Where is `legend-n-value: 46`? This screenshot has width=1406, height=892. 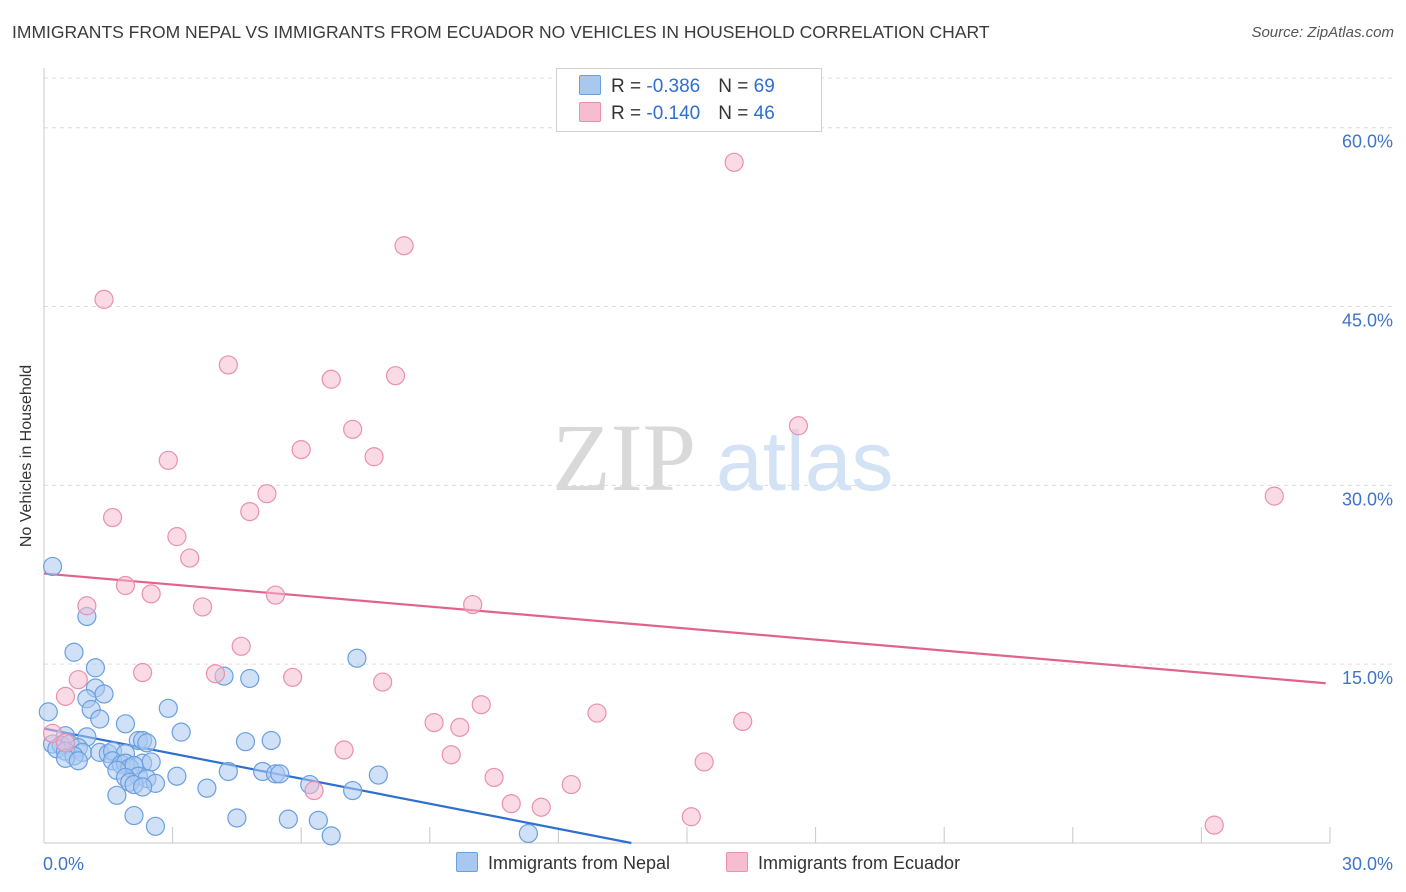
legend-n-value: 46 is located at coordinates (764, 113).